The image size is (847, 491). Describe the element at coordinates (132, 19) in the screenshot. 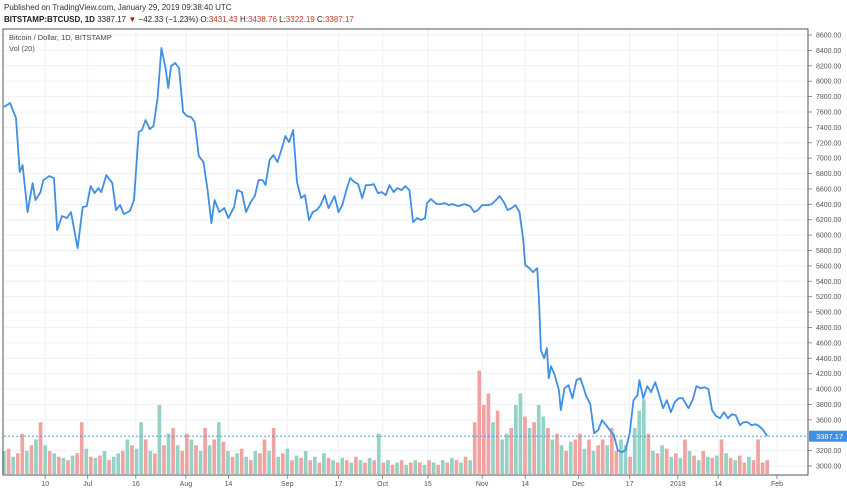

I see `down-triangle-icon: ▼` at that location.